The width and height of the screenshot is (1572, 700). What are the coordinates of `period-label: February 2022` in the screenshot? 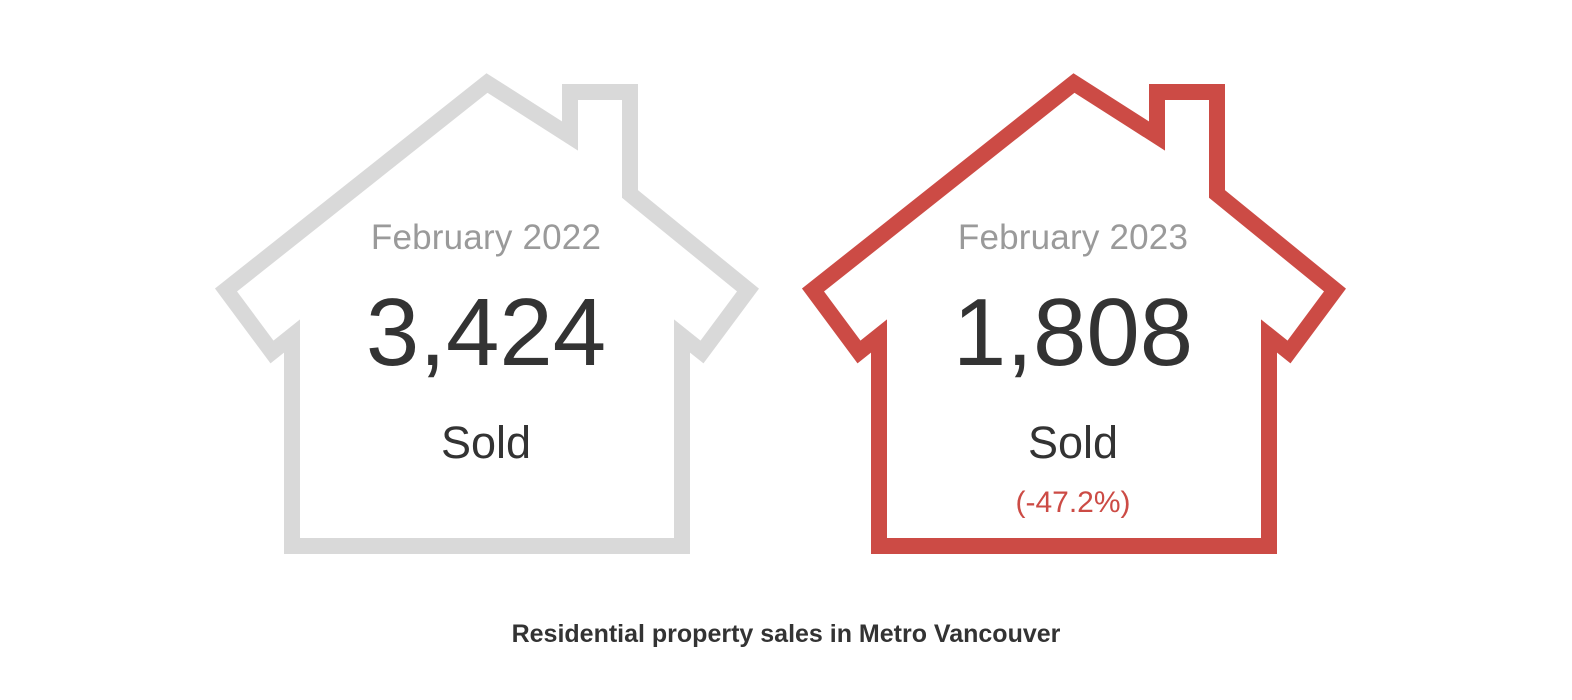 It's located at (486, 237).